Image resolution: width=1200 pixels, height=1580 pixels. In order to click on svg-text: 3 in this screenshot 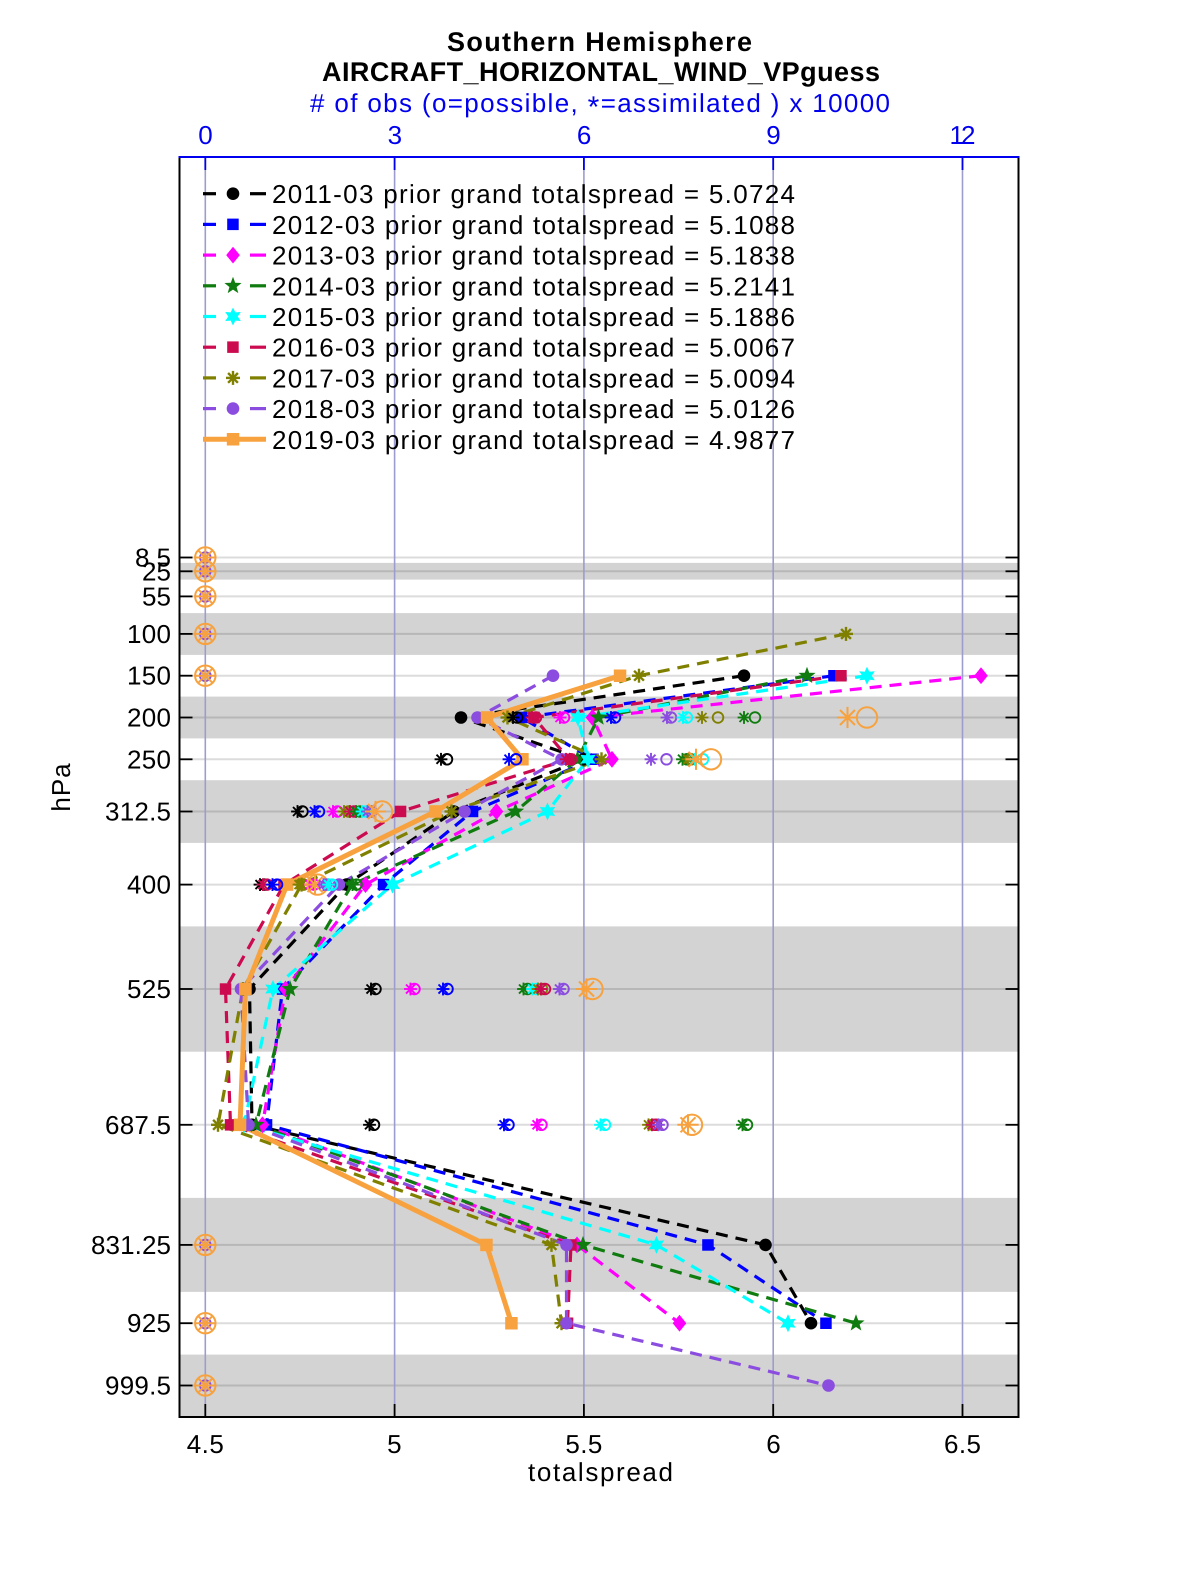, I will do `click(395, 135)`.